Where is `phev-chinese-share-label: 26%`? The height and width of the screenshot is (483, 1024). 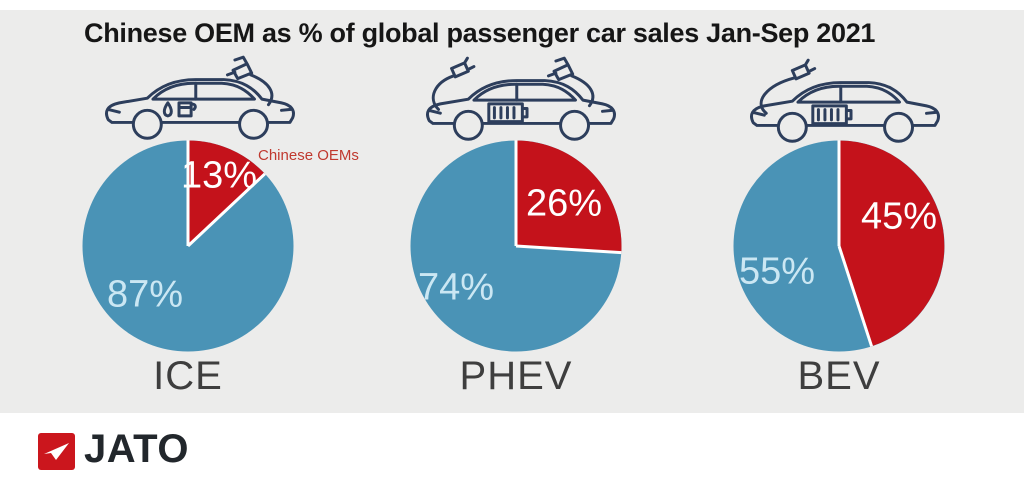
phev-chinese-share-label: 26% is located at coordinates (564, 203).